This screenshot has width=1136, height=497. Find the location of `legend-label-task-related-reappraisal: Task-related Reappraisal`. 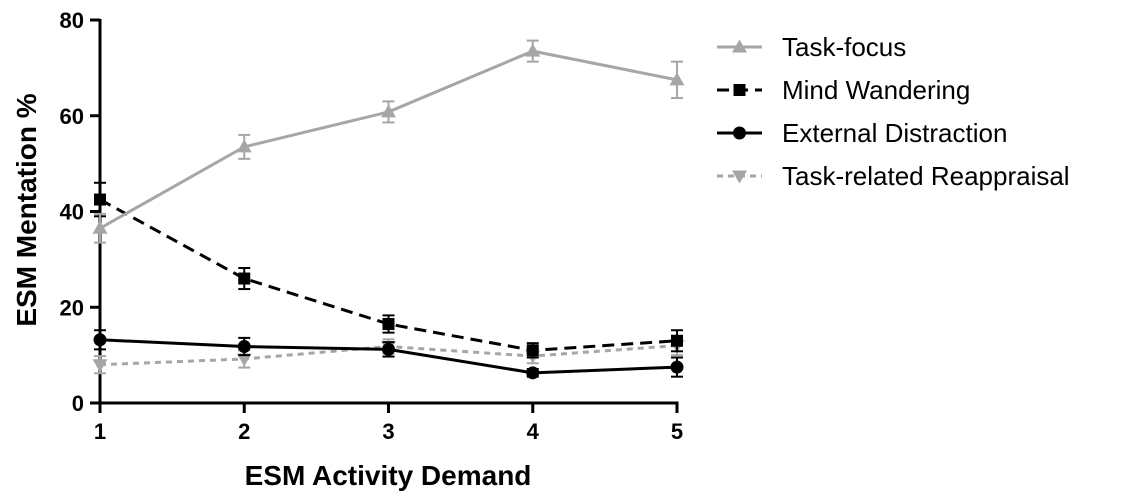

legend-label-task-related-reappraisal: Task-related Reappraisal is located at coordinates (926, 176).